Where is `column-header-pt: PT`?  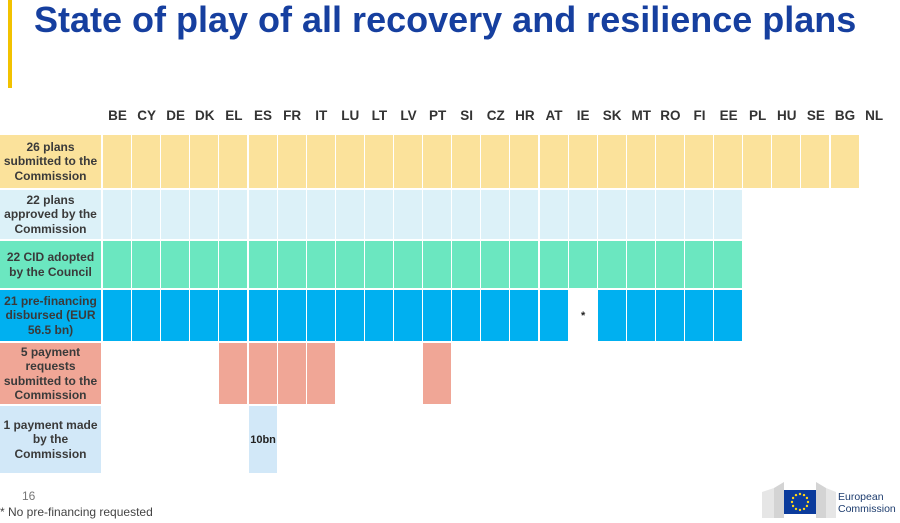 column-header-pt: PT is located at coordinates (437, 115).